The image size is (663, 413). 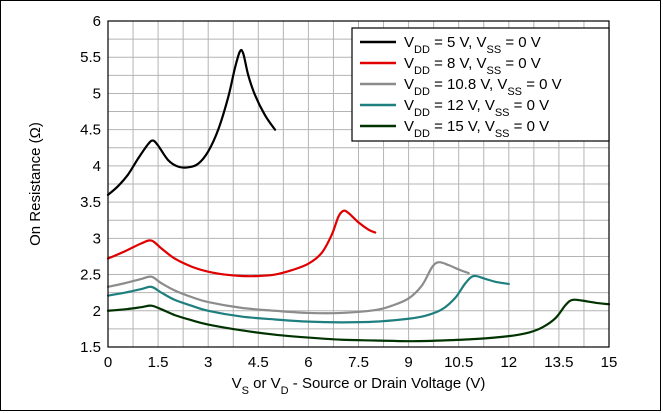 I want to click on y-tick-label: 5.5, so click(x=90, y=57).